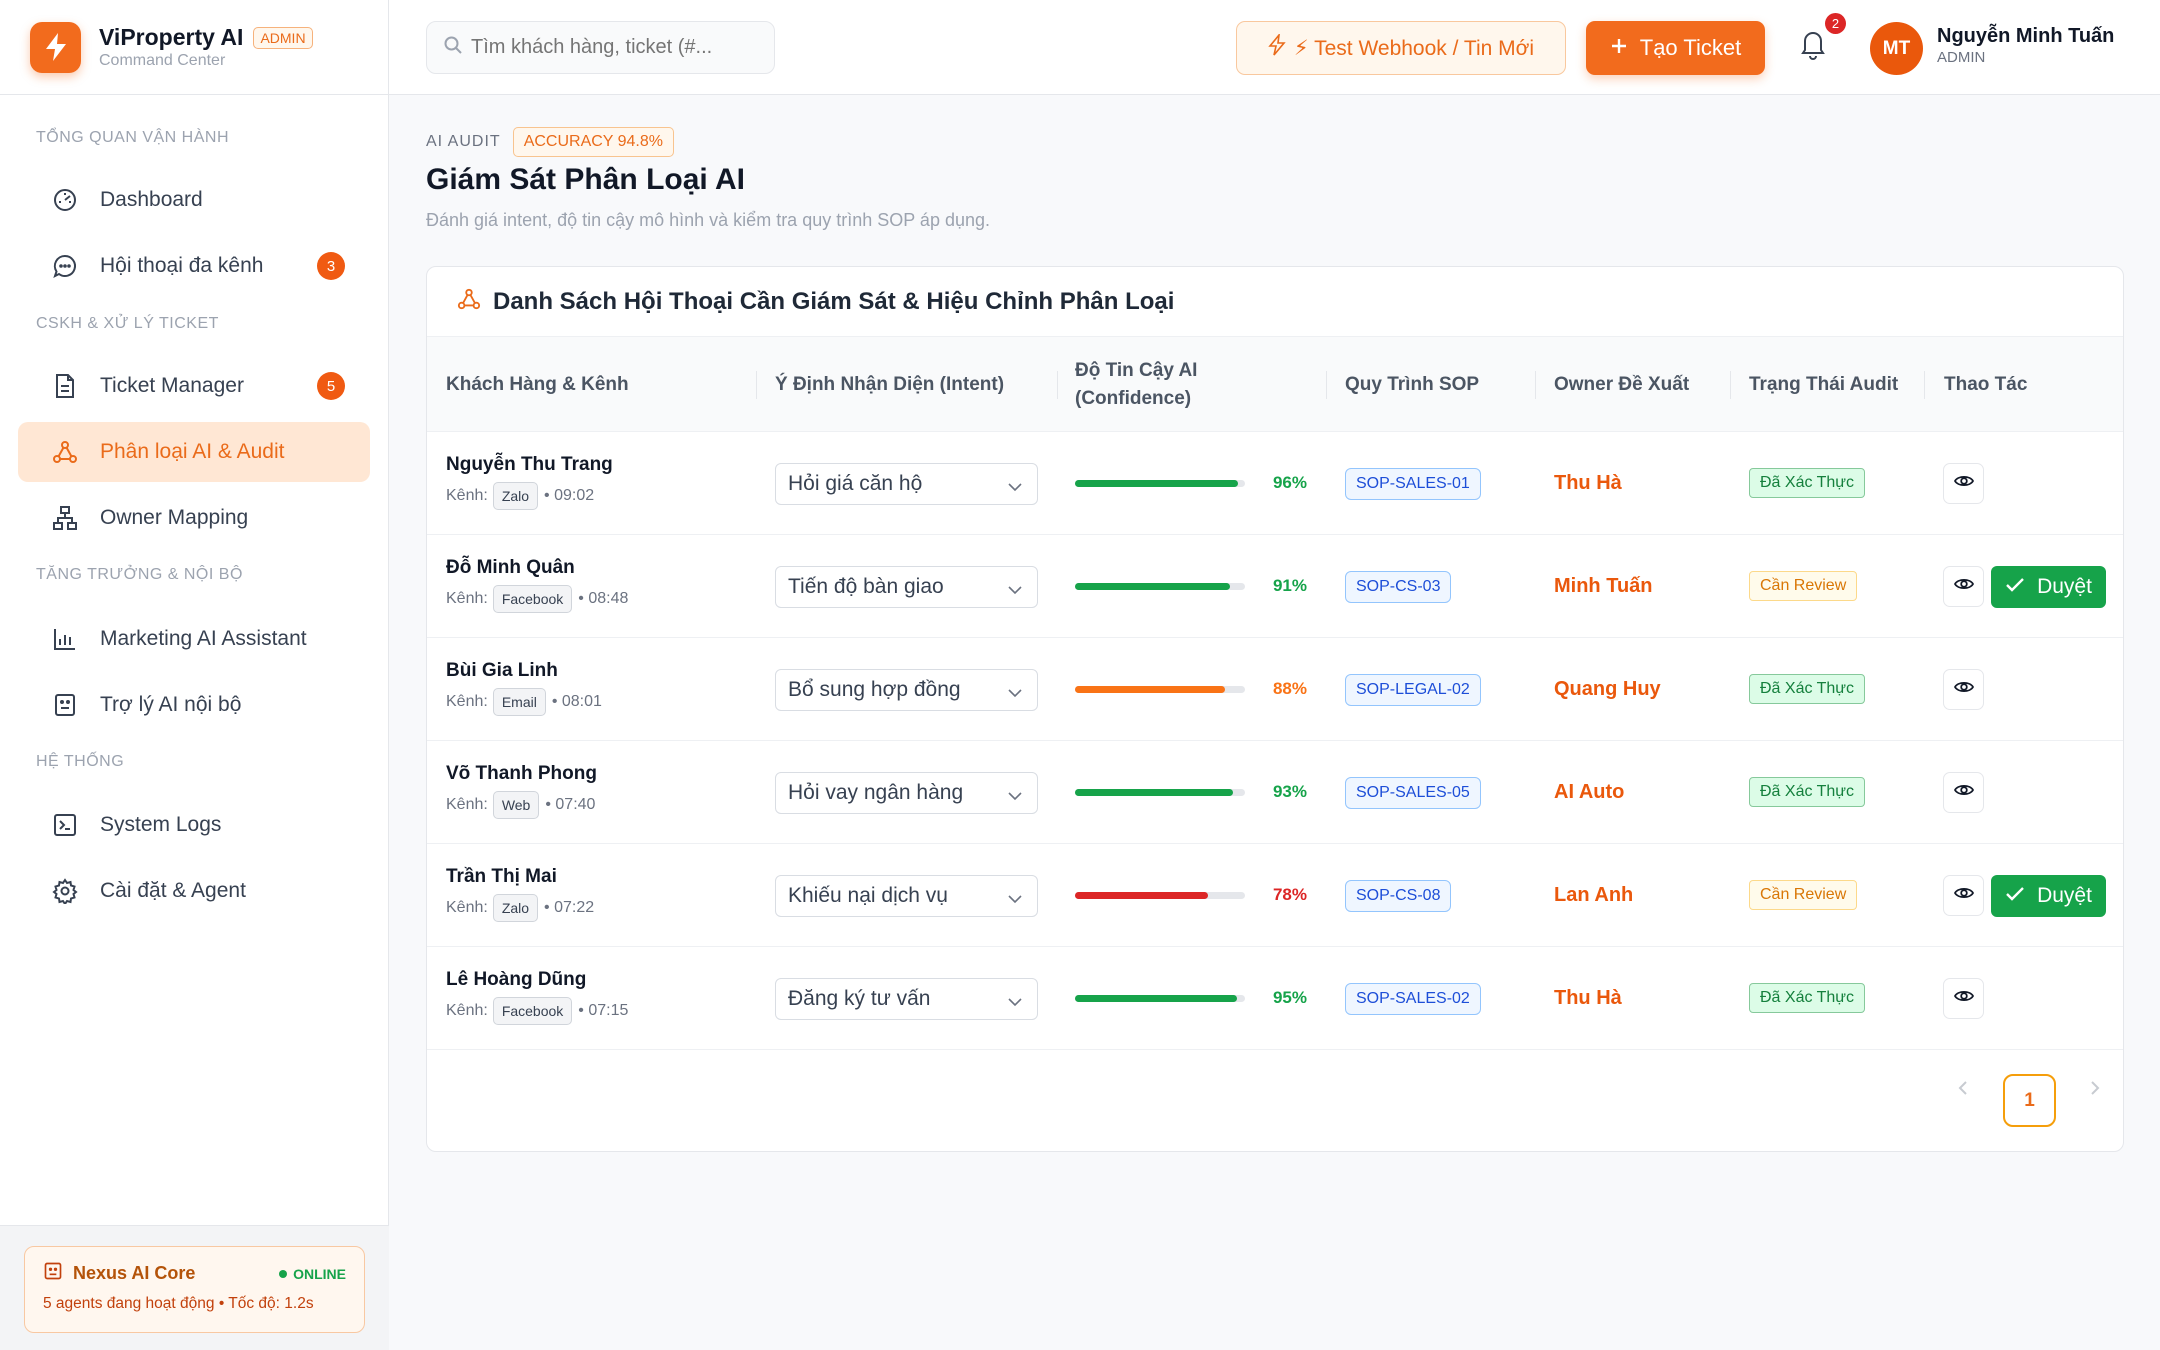  I want to click on customer-name: Bùi Gia Linh, so click(502, 670).